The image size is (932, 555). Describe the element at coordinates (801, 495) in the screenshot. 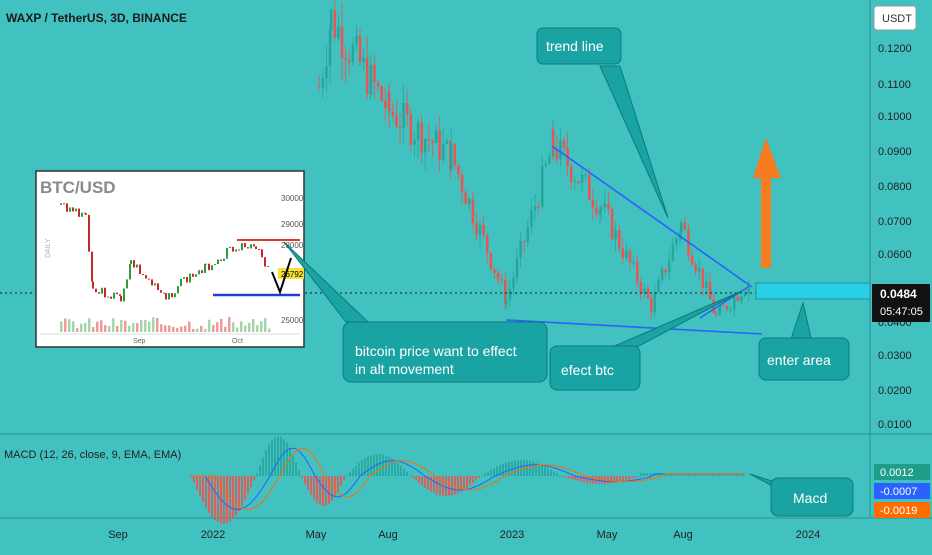

I see `macd-callout: Macd` at that location.